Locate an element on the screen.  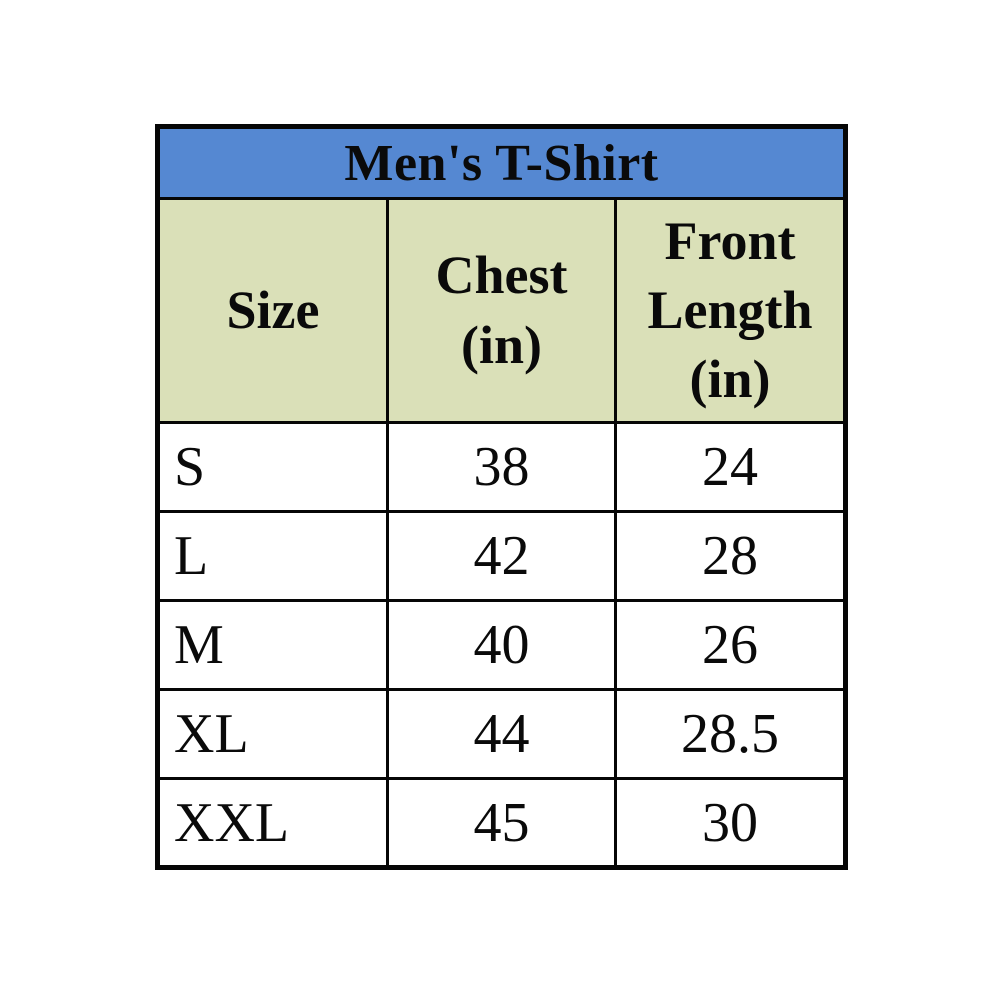
table-row: XL 44 28.5 is located at coordinates (502, 734).